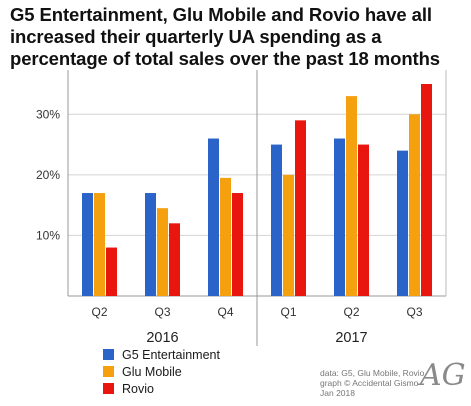 The width and height of the screenshot is (471, 406). What do you see at coordinates (351, 312) in the screenshot?
I see `xtick-label-5: Q2` at bounding box center [351, 312].